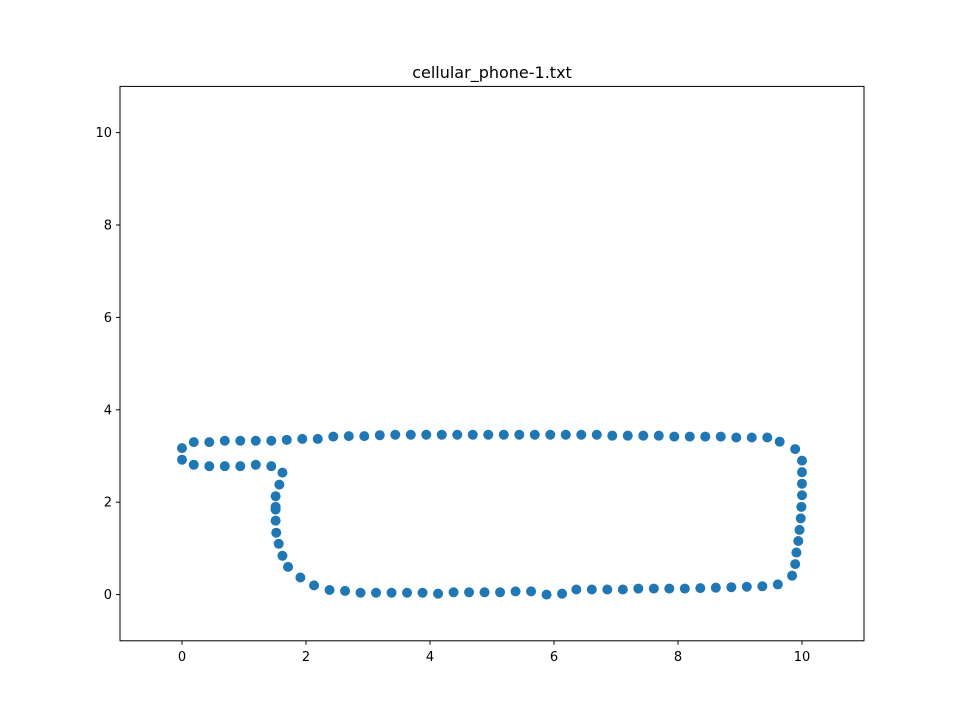  What do you see at coordinates (108, 226) in the screenshot?
I see `y-tick-label: 8` at bounding box center [108, 226].